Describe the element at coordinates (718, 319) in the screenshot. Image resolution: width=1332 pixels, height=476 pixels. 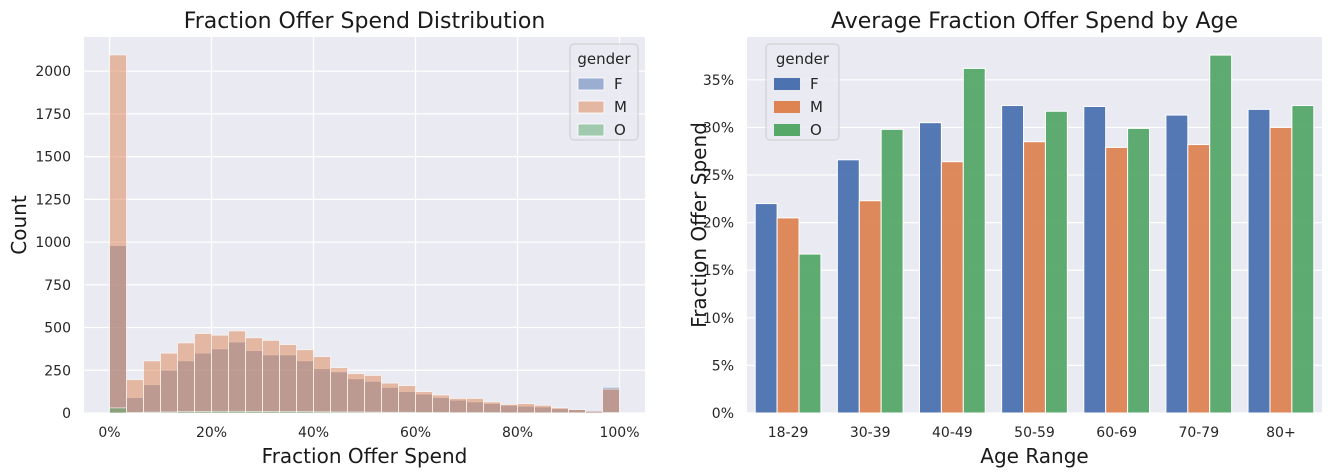
I see `y-tick-label: 10%` at that location.